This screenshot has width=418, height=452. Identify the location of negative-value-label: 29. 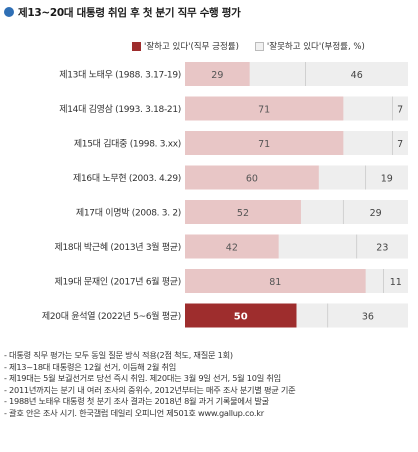
(376, 213).